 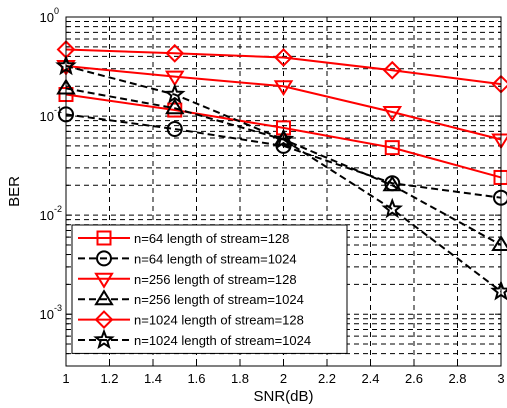 I want to click on legend-label: n=64 length of stream=128, so click(x=211, y=238).